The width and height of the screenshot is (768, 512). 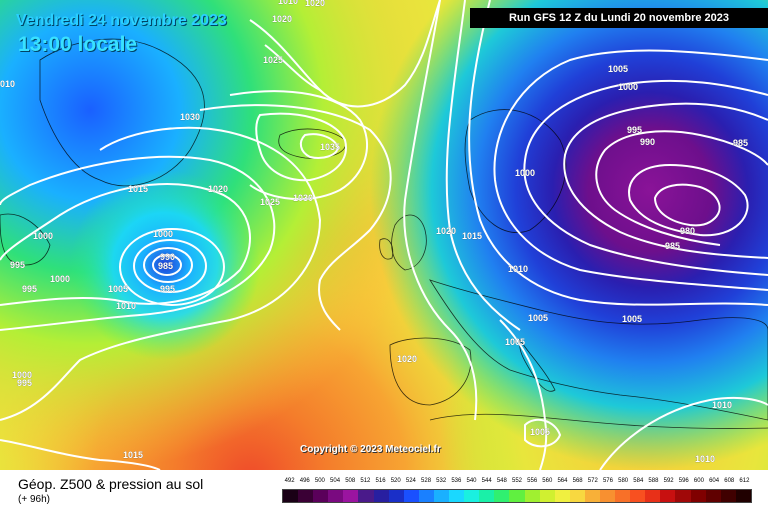 I want to click on italy-coast, so click(x=537, y=365).